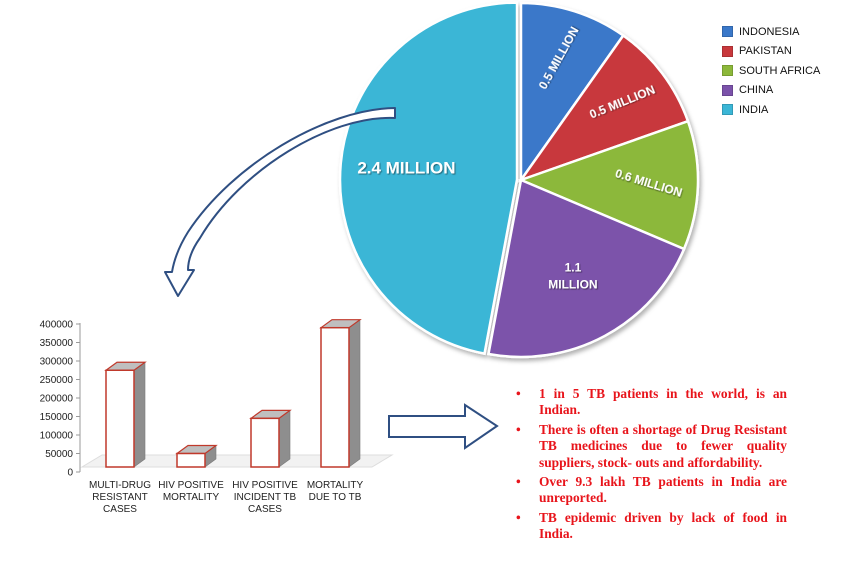 This screenshot has height=582, width=850. Describe the element at coordinates (57, 325) in the screenshot. I see `y-tick-label: 400000` at that location.